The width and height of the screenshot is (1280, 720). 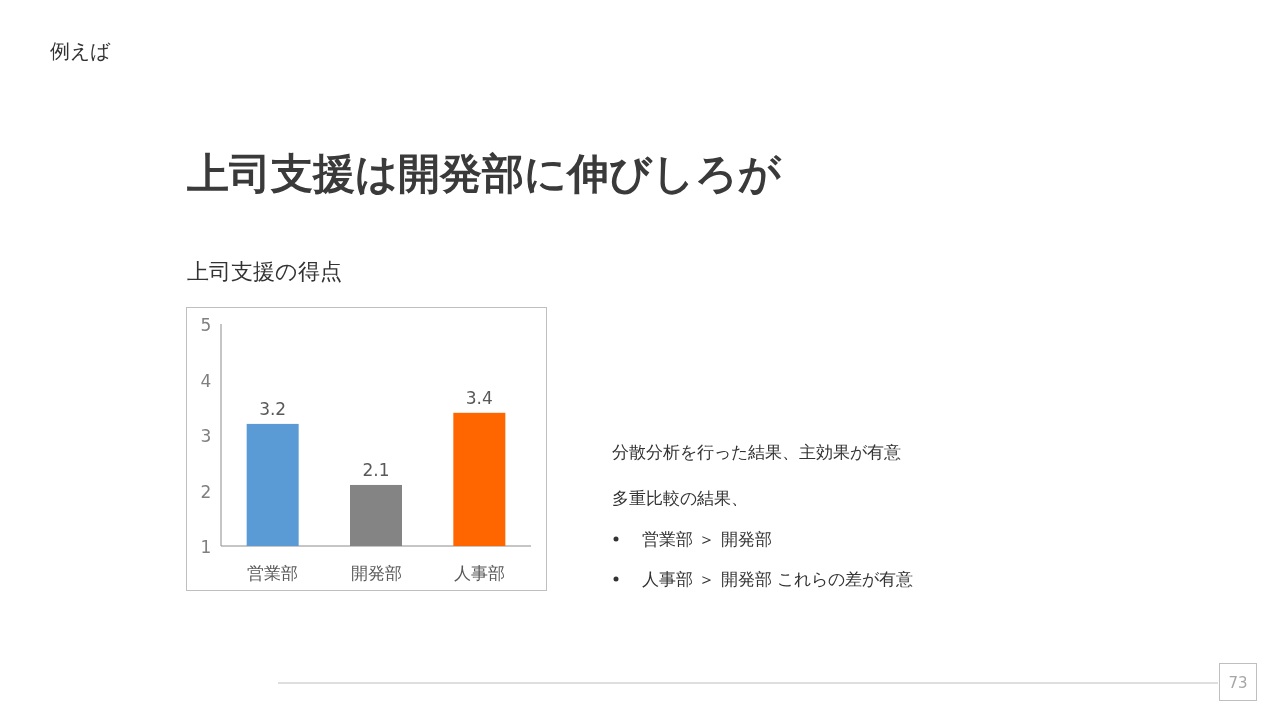 What do you see at coordinates (206, 547) in the screenshot?
I see `ytick: 1` at bounding box center [206, 547].